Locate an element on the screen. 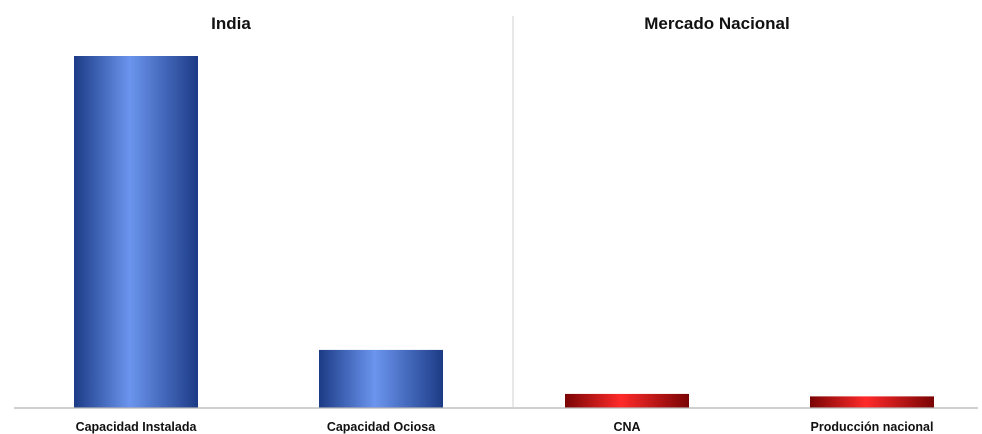 Image resolution: width=982 pixels, height=434 pixels. group-title-india: India is located at coordinates (231, 23).